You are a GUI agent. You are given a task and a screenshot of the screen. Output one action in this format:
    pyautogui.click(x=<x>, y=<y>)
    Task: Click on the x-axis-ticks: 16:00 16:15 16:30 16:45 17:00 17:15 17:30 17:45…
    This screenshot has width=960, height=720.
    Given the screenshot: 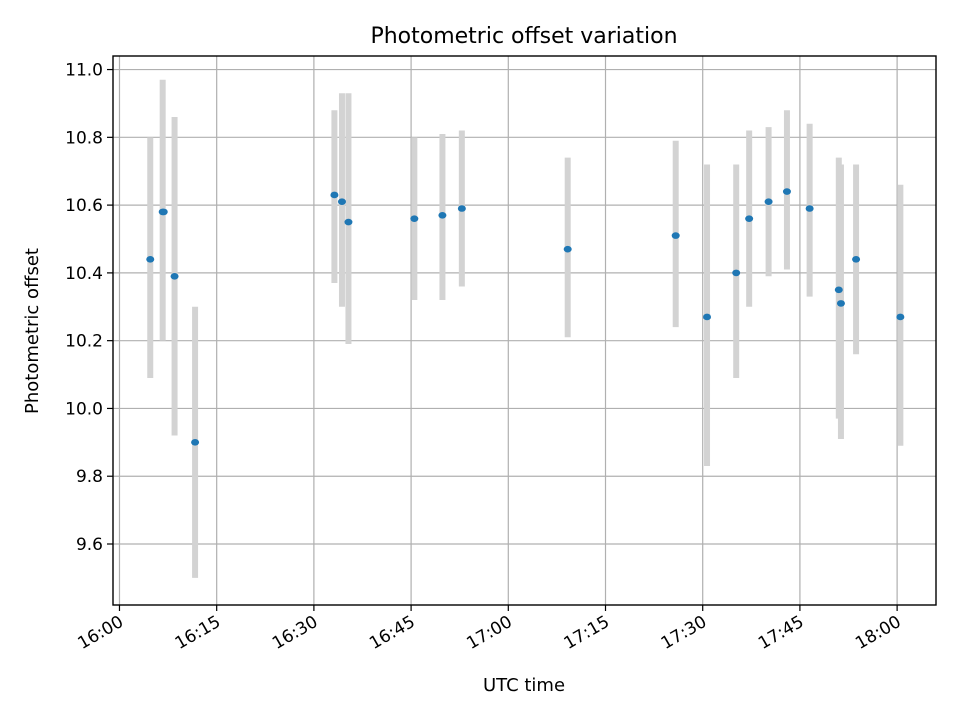 What is the action you would take?
    pyautogui.click(x=490, y=629)
    